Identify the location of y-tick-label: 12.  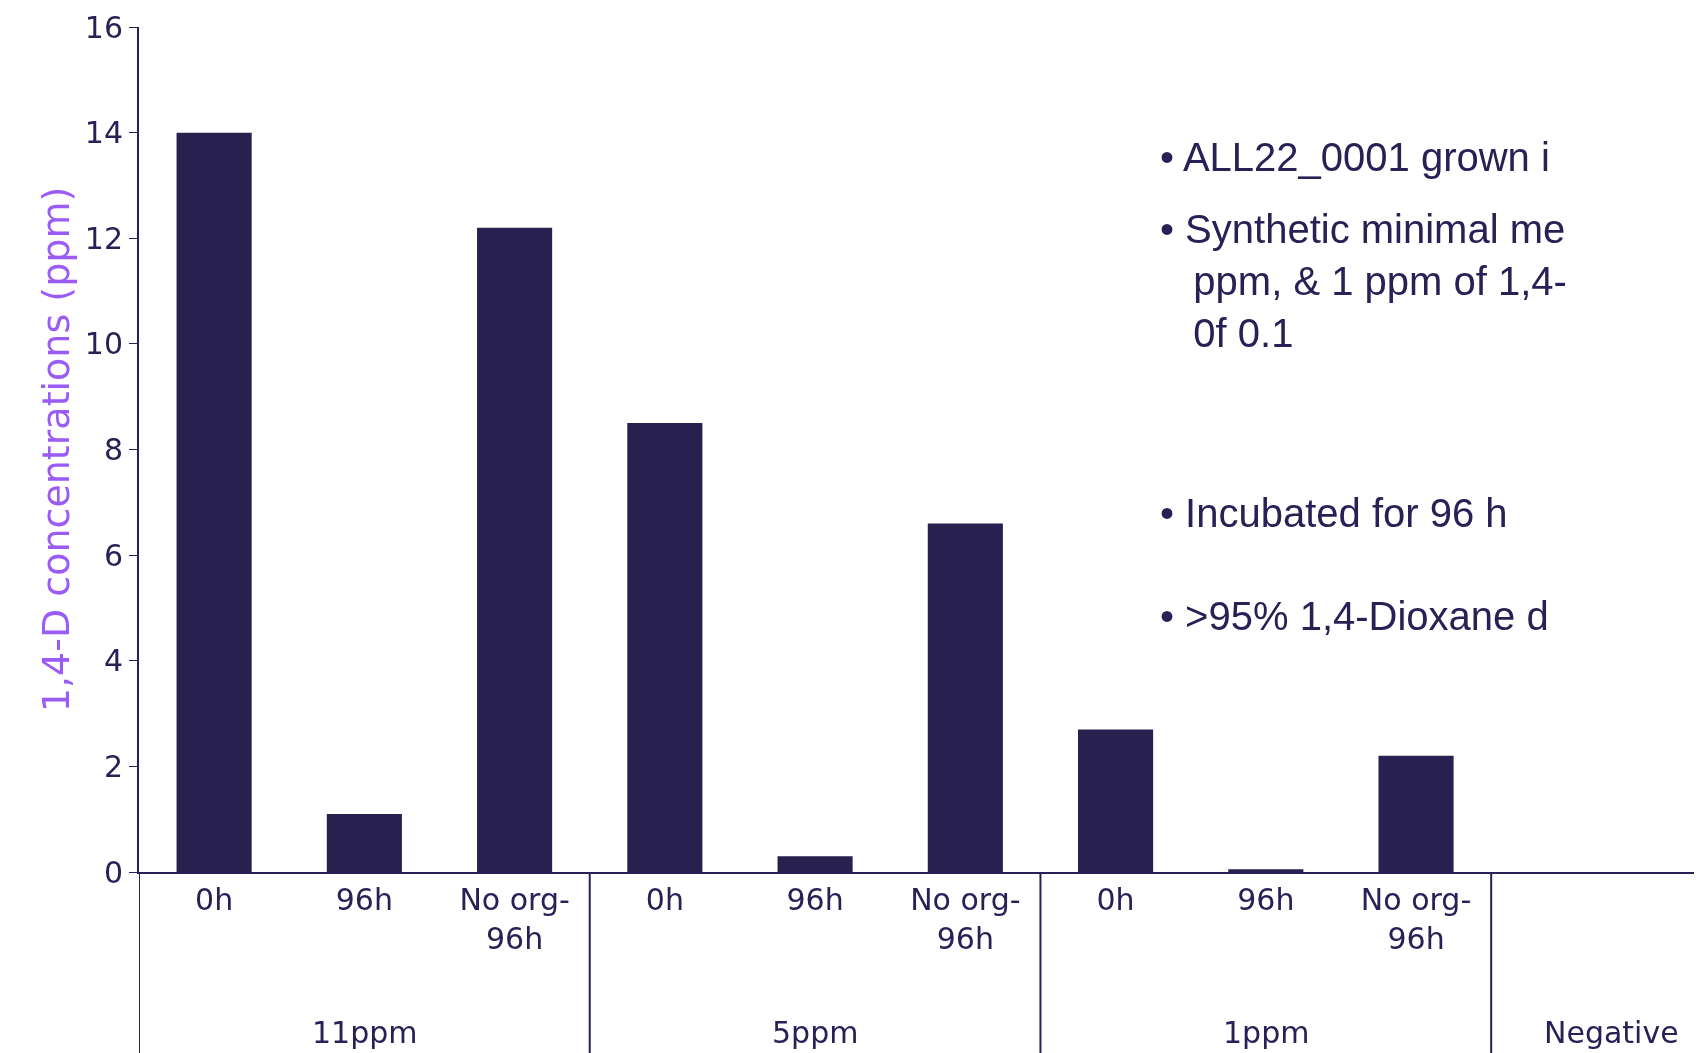
(103, 238).